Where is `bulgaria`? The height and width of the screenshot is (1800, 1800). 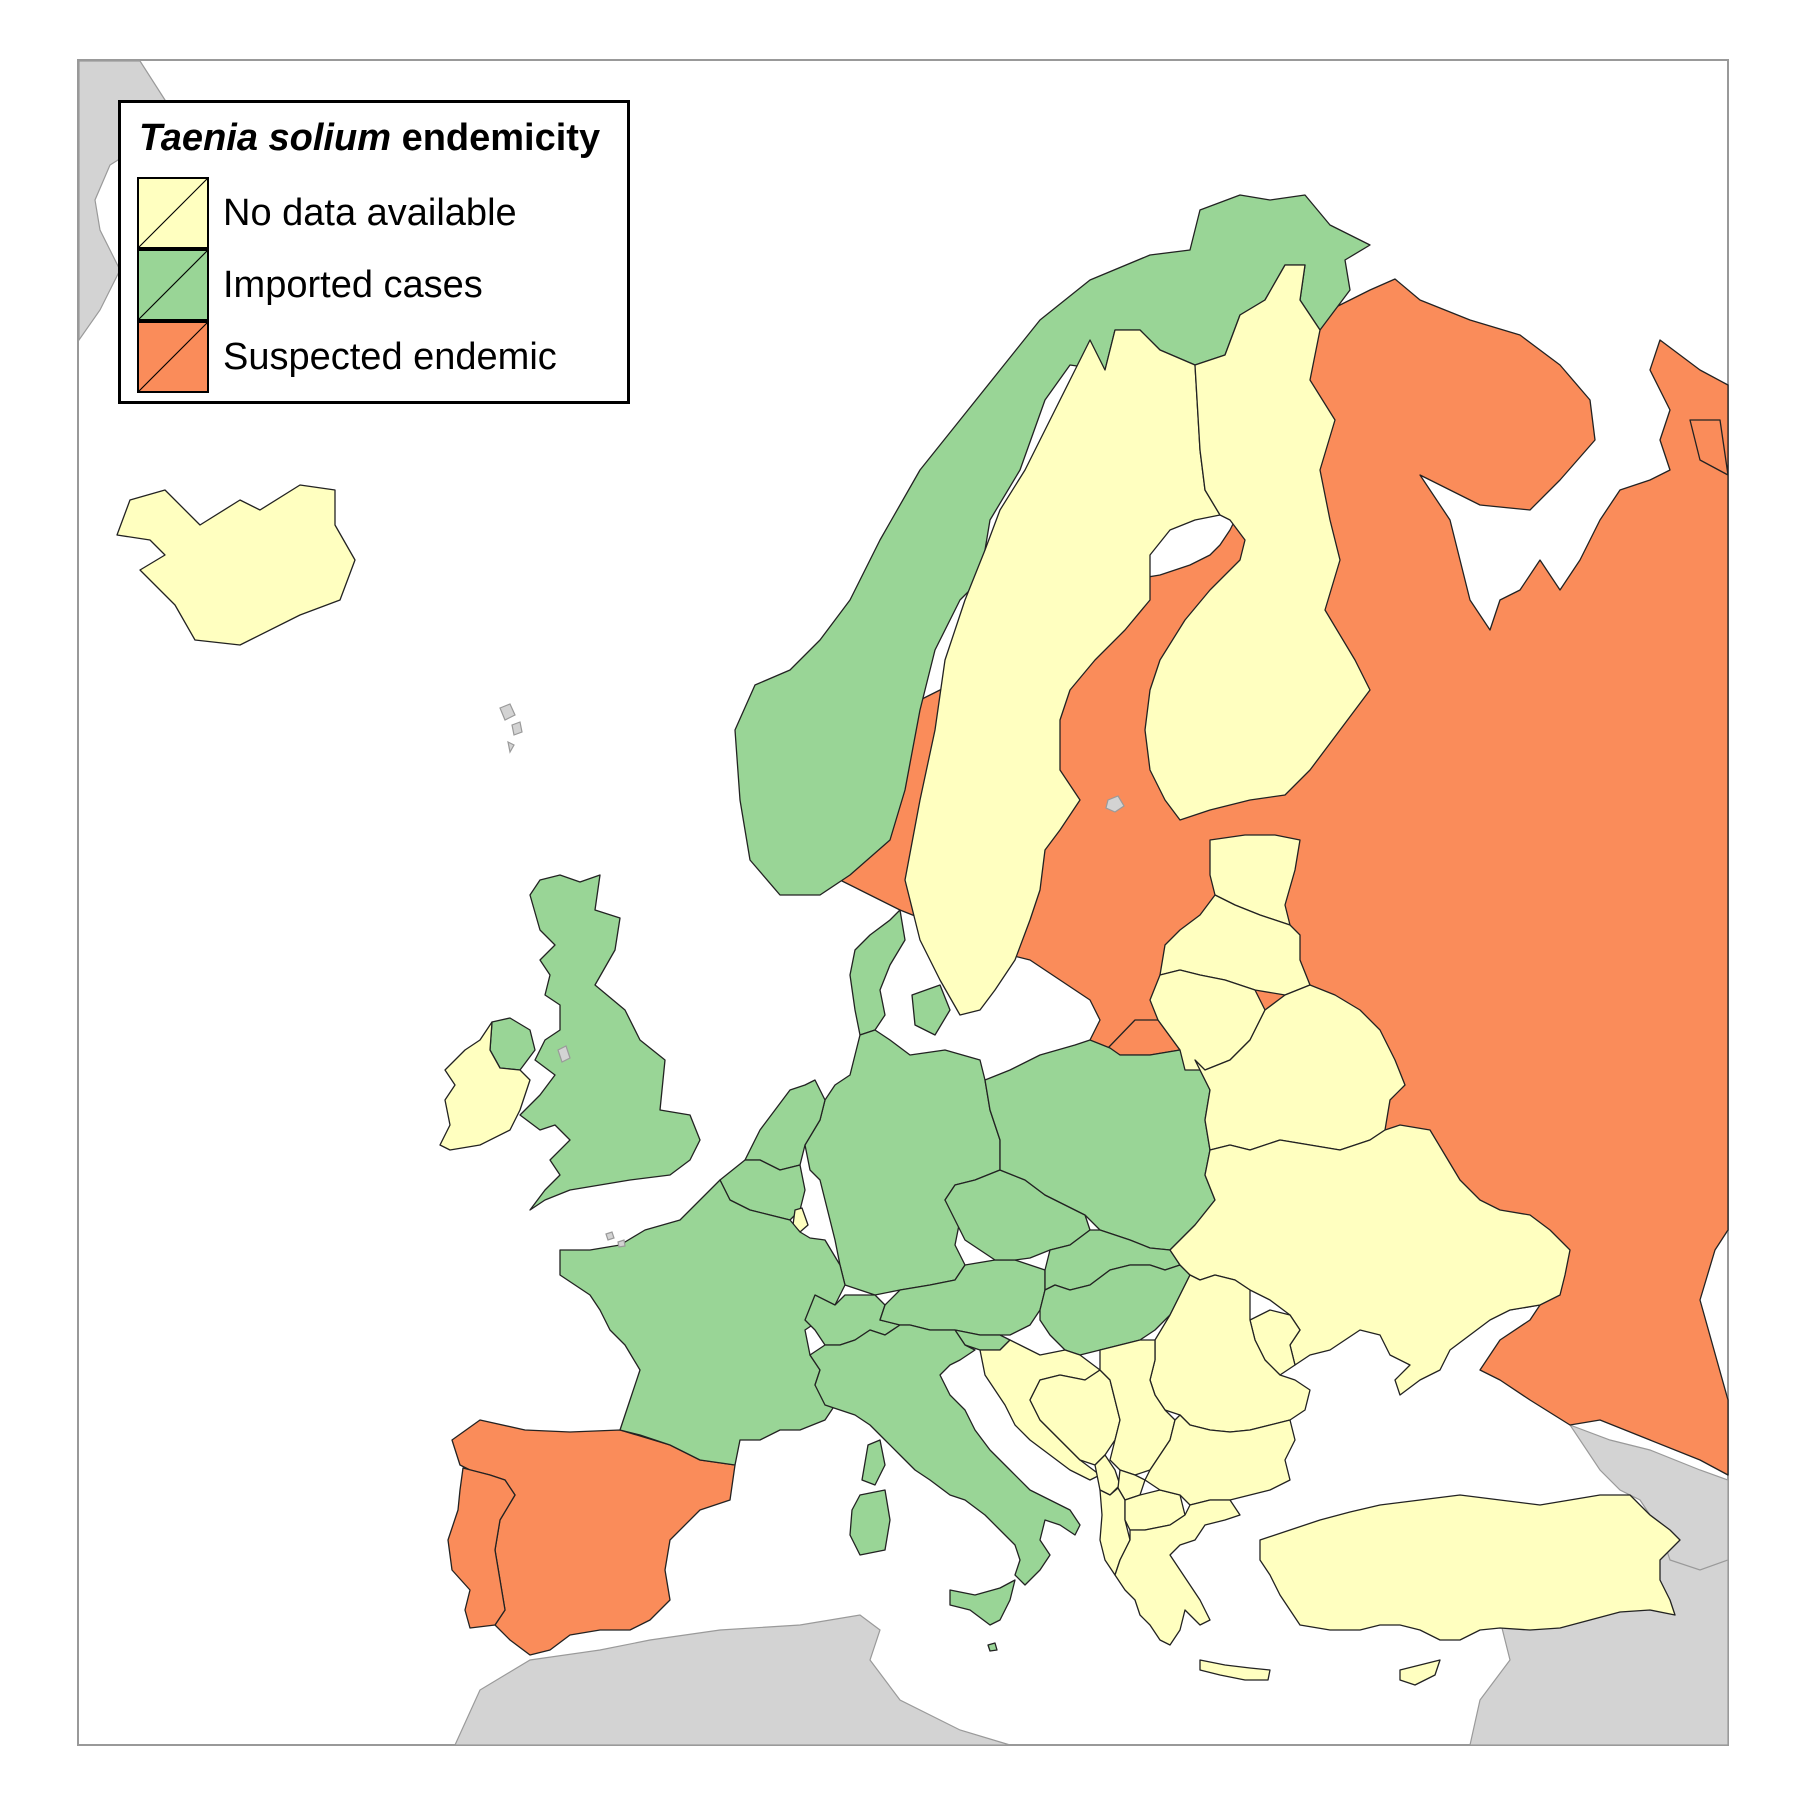
bulgaria is located at coordinates (1220, 1460).